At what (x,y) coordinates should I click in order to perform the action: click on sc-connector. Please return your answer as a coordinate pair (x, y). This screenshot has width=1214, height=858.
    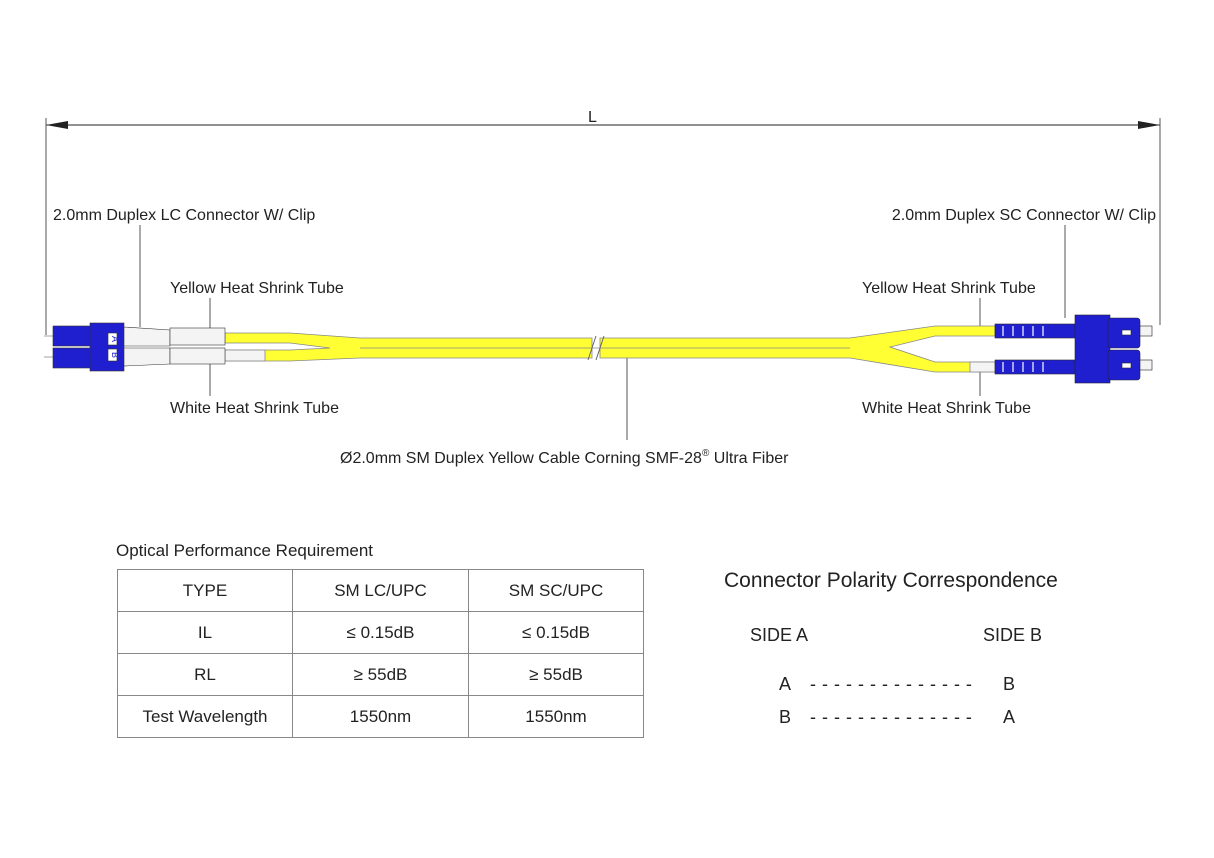
    Looking at the image, I should click on (1073, 349).